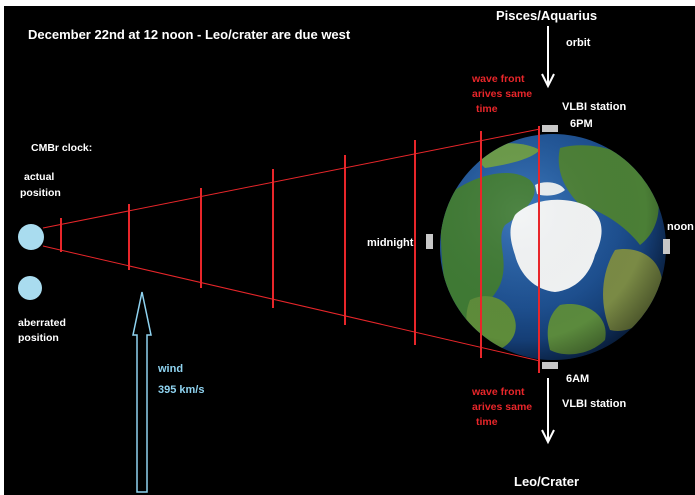 The width and height of the screenshot is (695, 495). I want to click on noon-marker, so click(666, 246).